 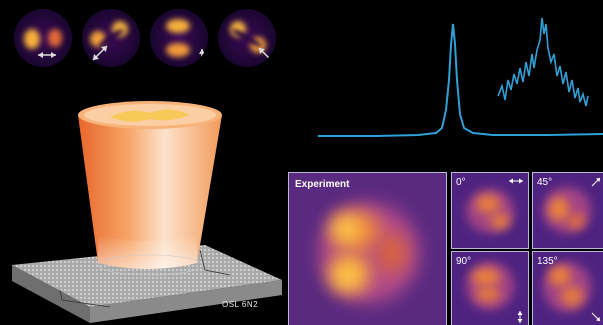 I want to click on chip-surface, so click(x=147, y=276).